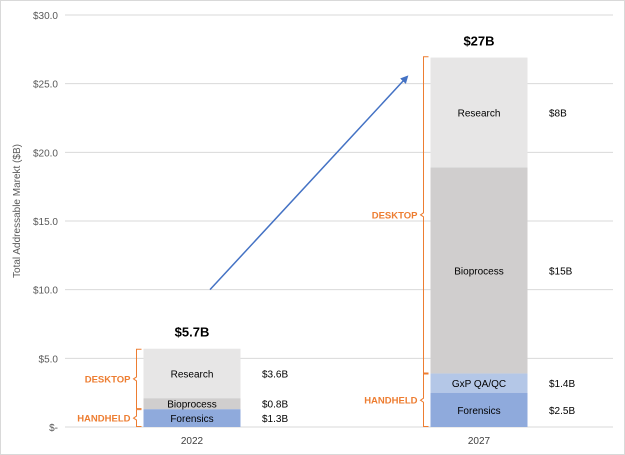  Describe the element at coordinates (561, 271) in the screenshot. I see `value-label-bioprocess: $15B` at that location.